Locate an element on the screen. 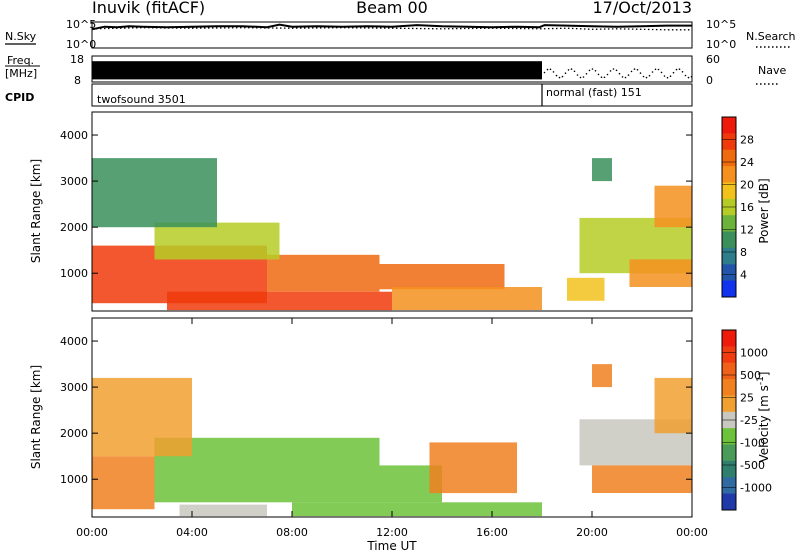 Image resolution: width=800 pixels, height=554 pixels. velocity-colorbar: -1000 -500 -100 -25 25 500 1000 is located at coordinates (746, 420).